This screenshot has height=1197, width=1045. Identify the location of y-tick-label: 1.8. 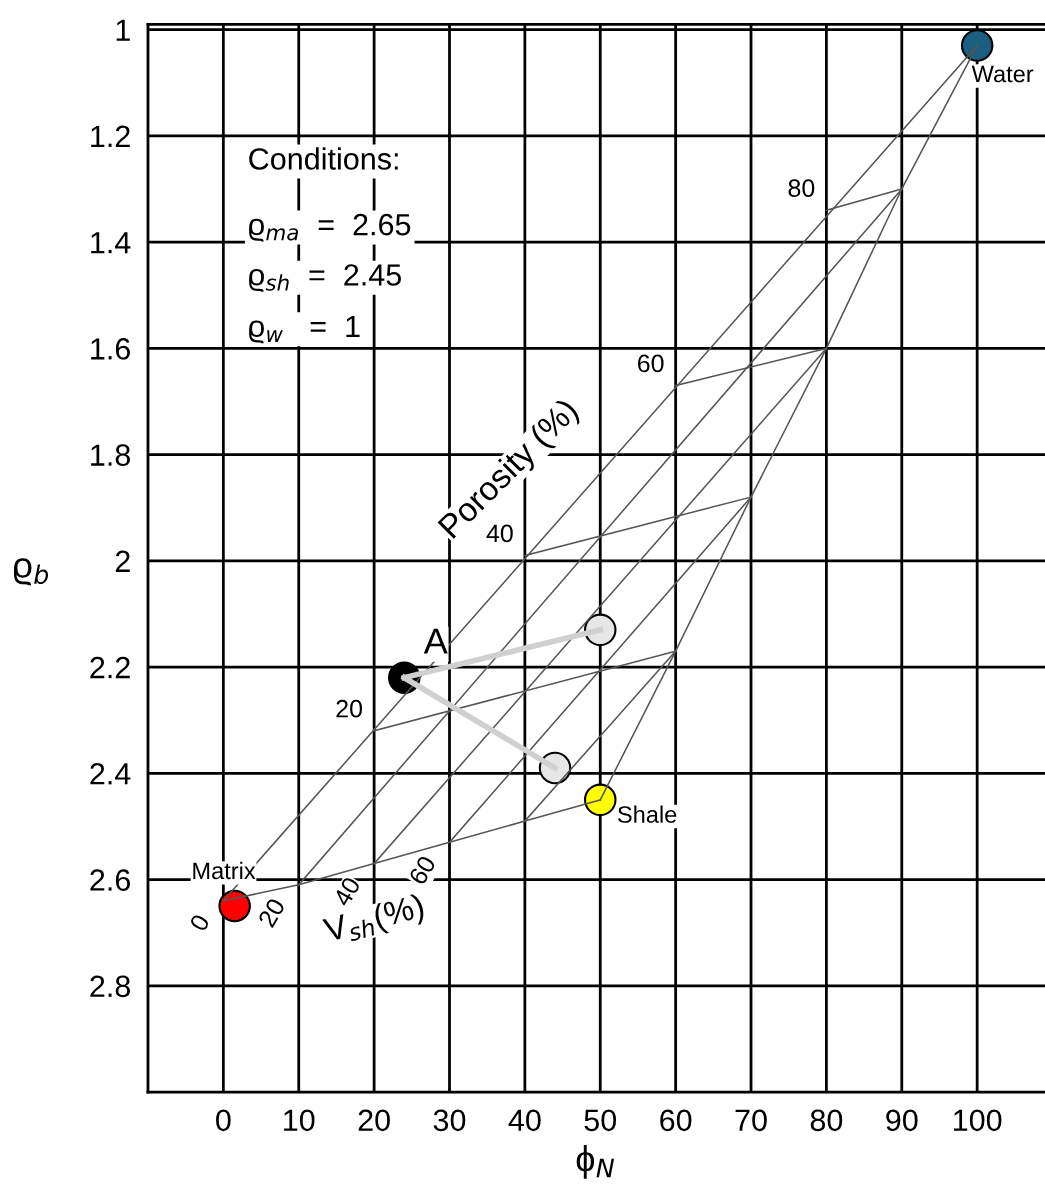
(110, 455).